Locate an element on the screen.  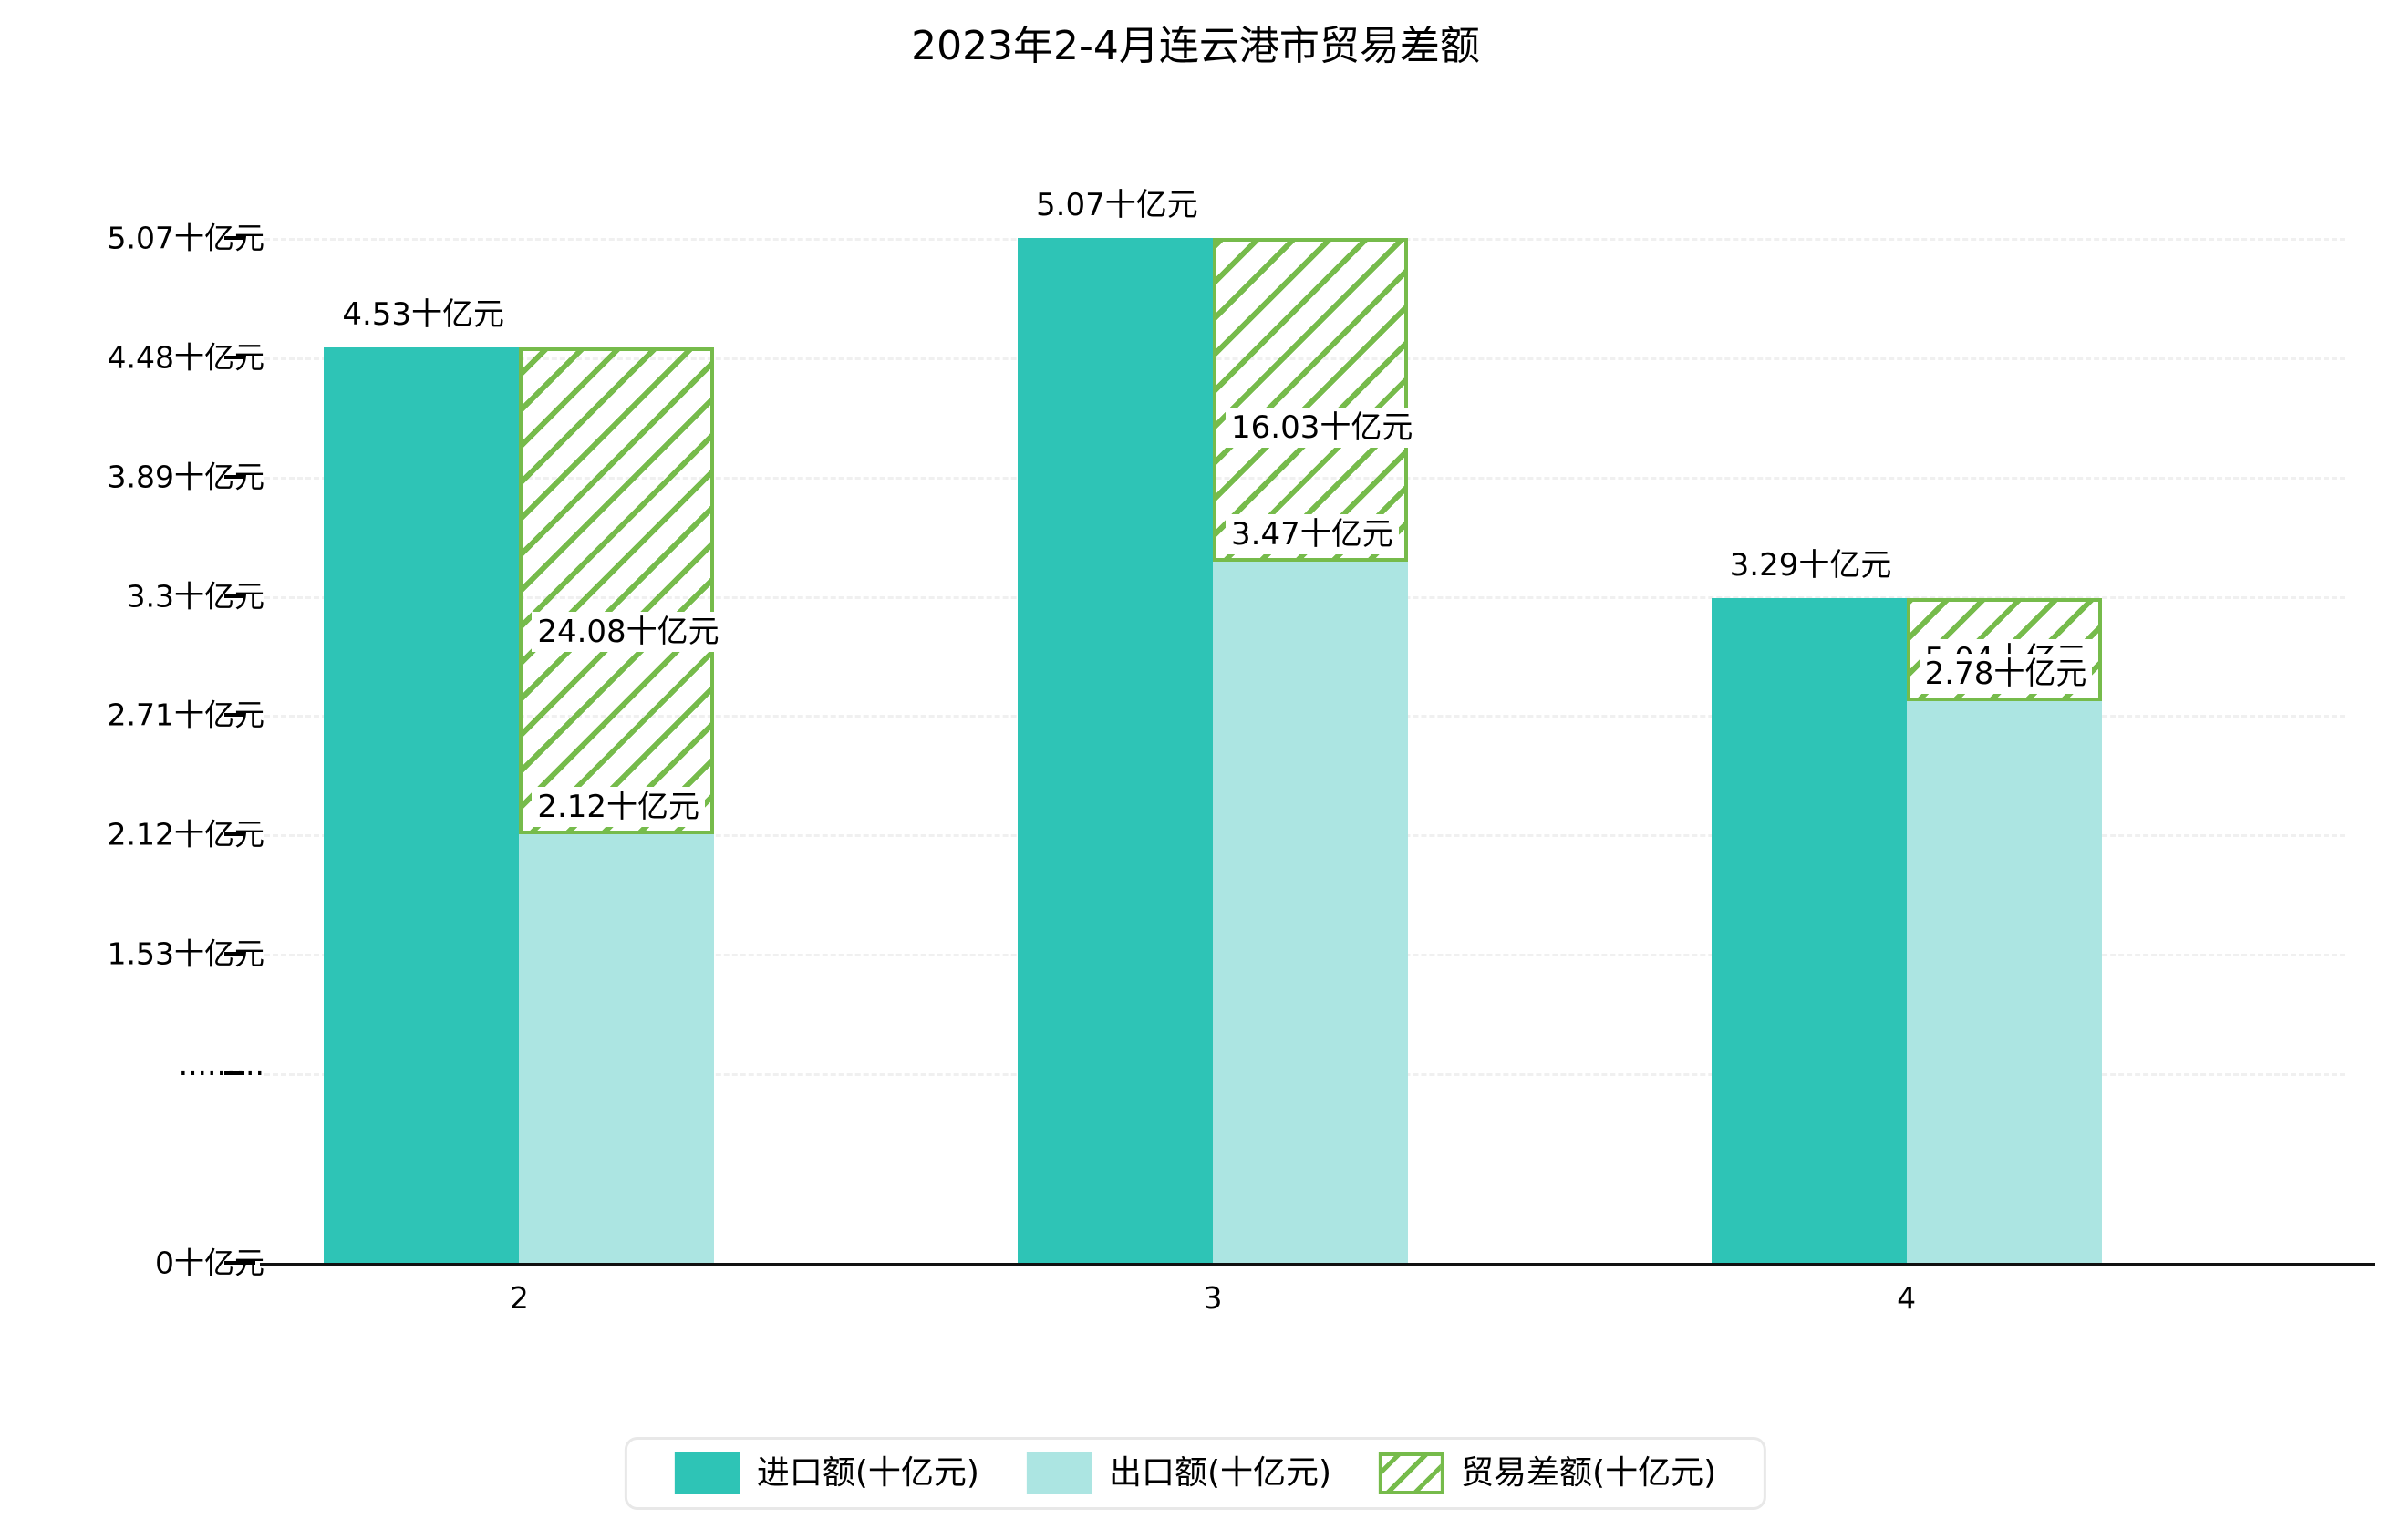
value-label-import: 5.07十亿元 is located at coordinates (1117, 205).